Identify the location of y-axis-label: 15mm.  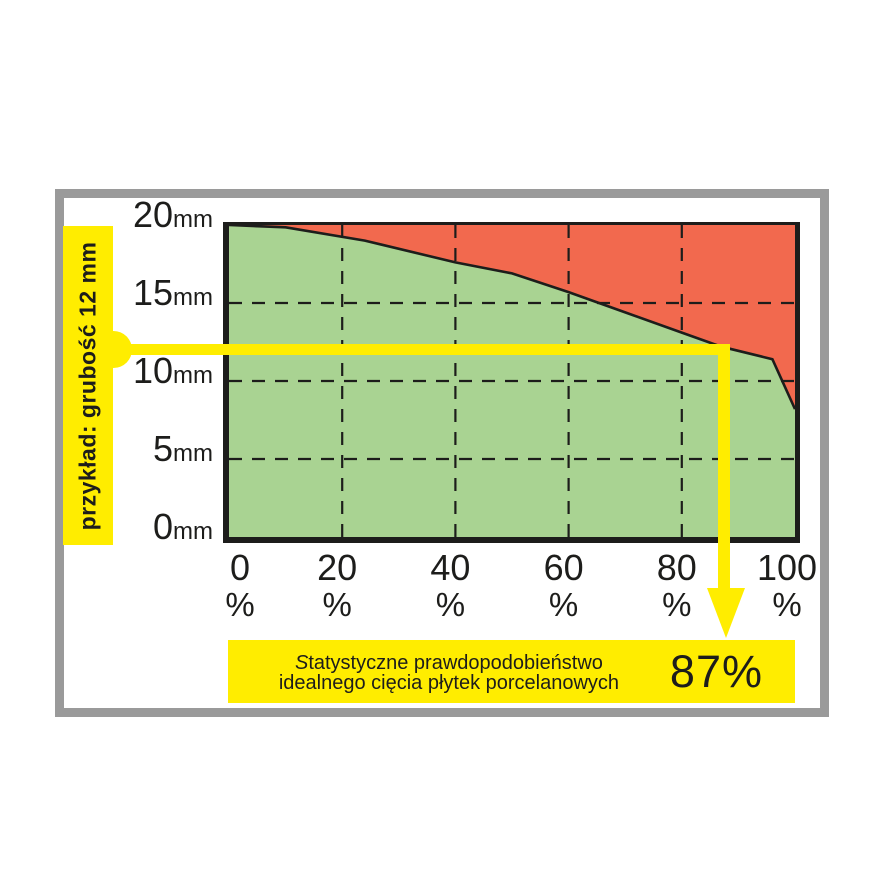
(151, 293).